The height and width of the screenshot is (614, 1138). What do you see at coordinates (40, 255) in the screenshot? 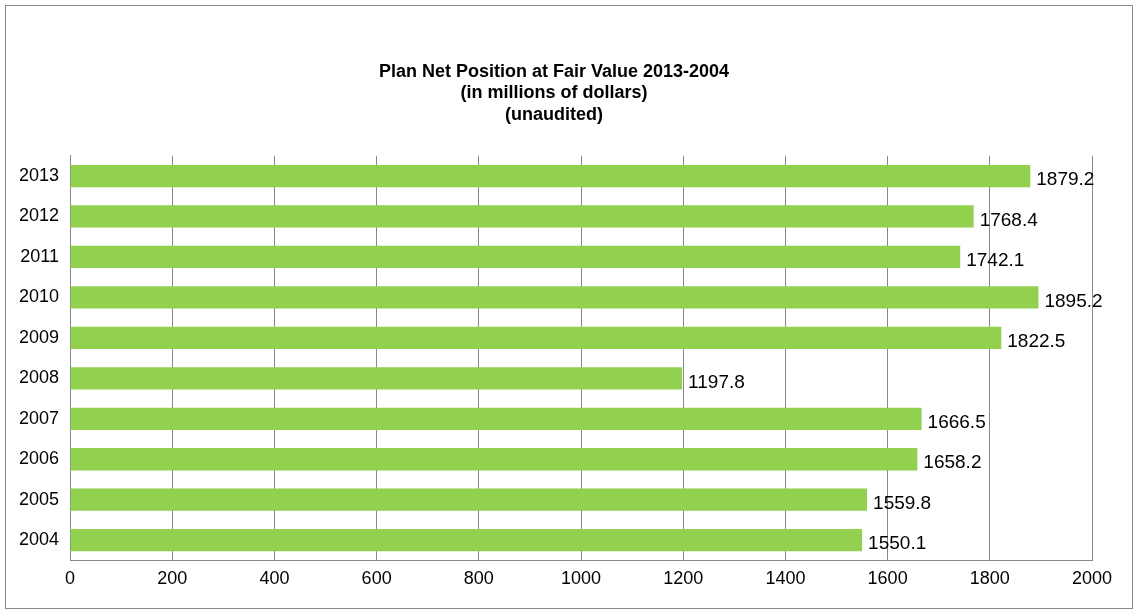
I see `y-tick-label: 2011` at bounding box center [40, 255].